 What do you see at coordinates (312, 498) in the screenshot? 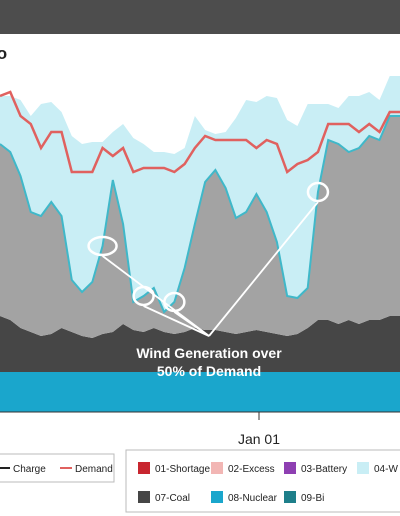
I see `legend-label: 09-Bi` at bounding box center [312, 498].